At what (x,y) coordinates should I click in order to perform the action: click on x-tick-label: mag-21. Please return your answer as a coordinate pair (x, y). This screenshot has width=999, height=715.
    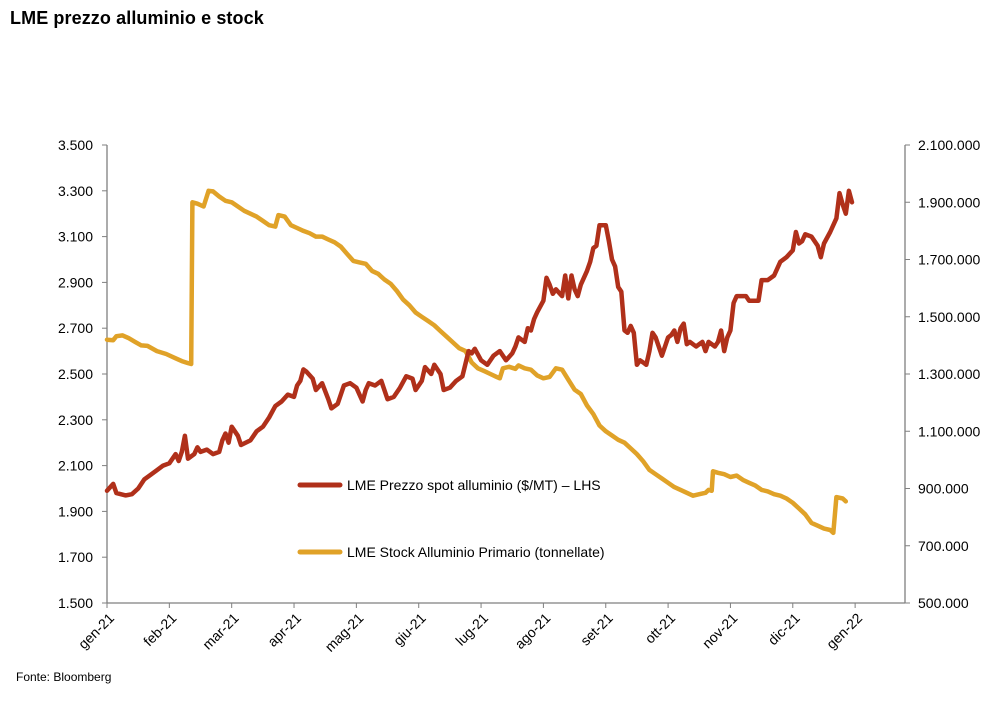
    Looking at the image, I should click on (344, 632).